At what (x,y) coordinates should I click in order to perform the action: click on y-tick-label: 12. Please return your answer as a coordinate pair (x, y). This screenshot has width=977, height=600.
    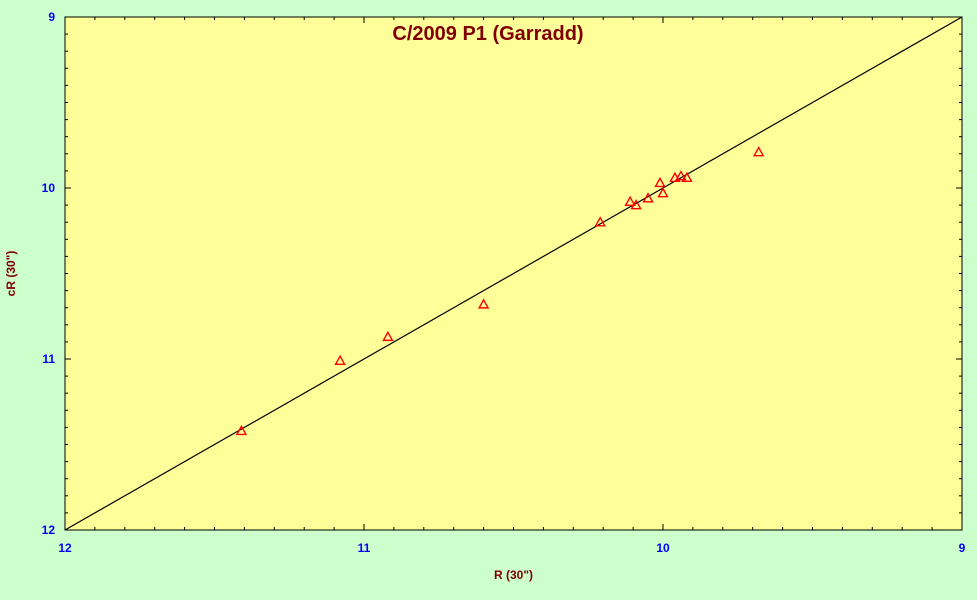
    Looking at the image, I should click on (49, 530).